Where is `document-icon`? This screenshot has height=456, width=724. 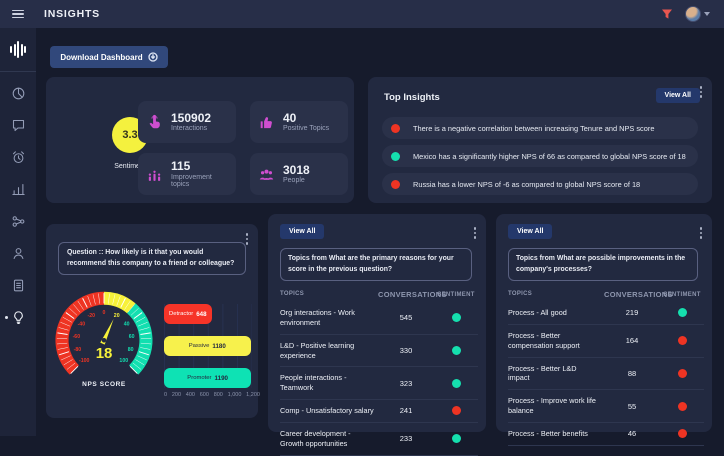
document-icon is located at coordinates (18, 285).